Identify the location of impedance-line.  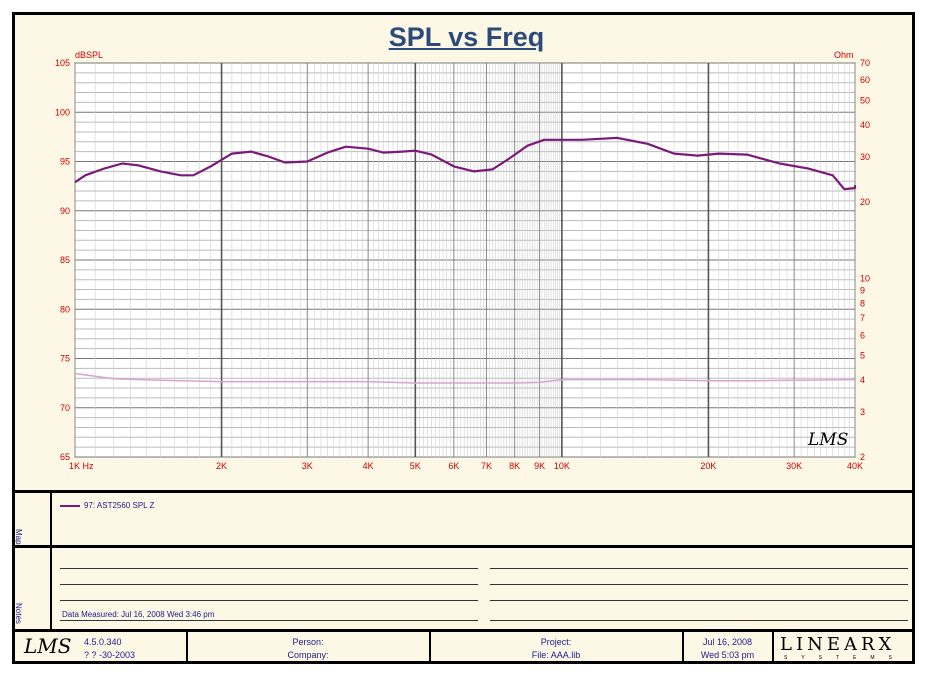
(465, 378).